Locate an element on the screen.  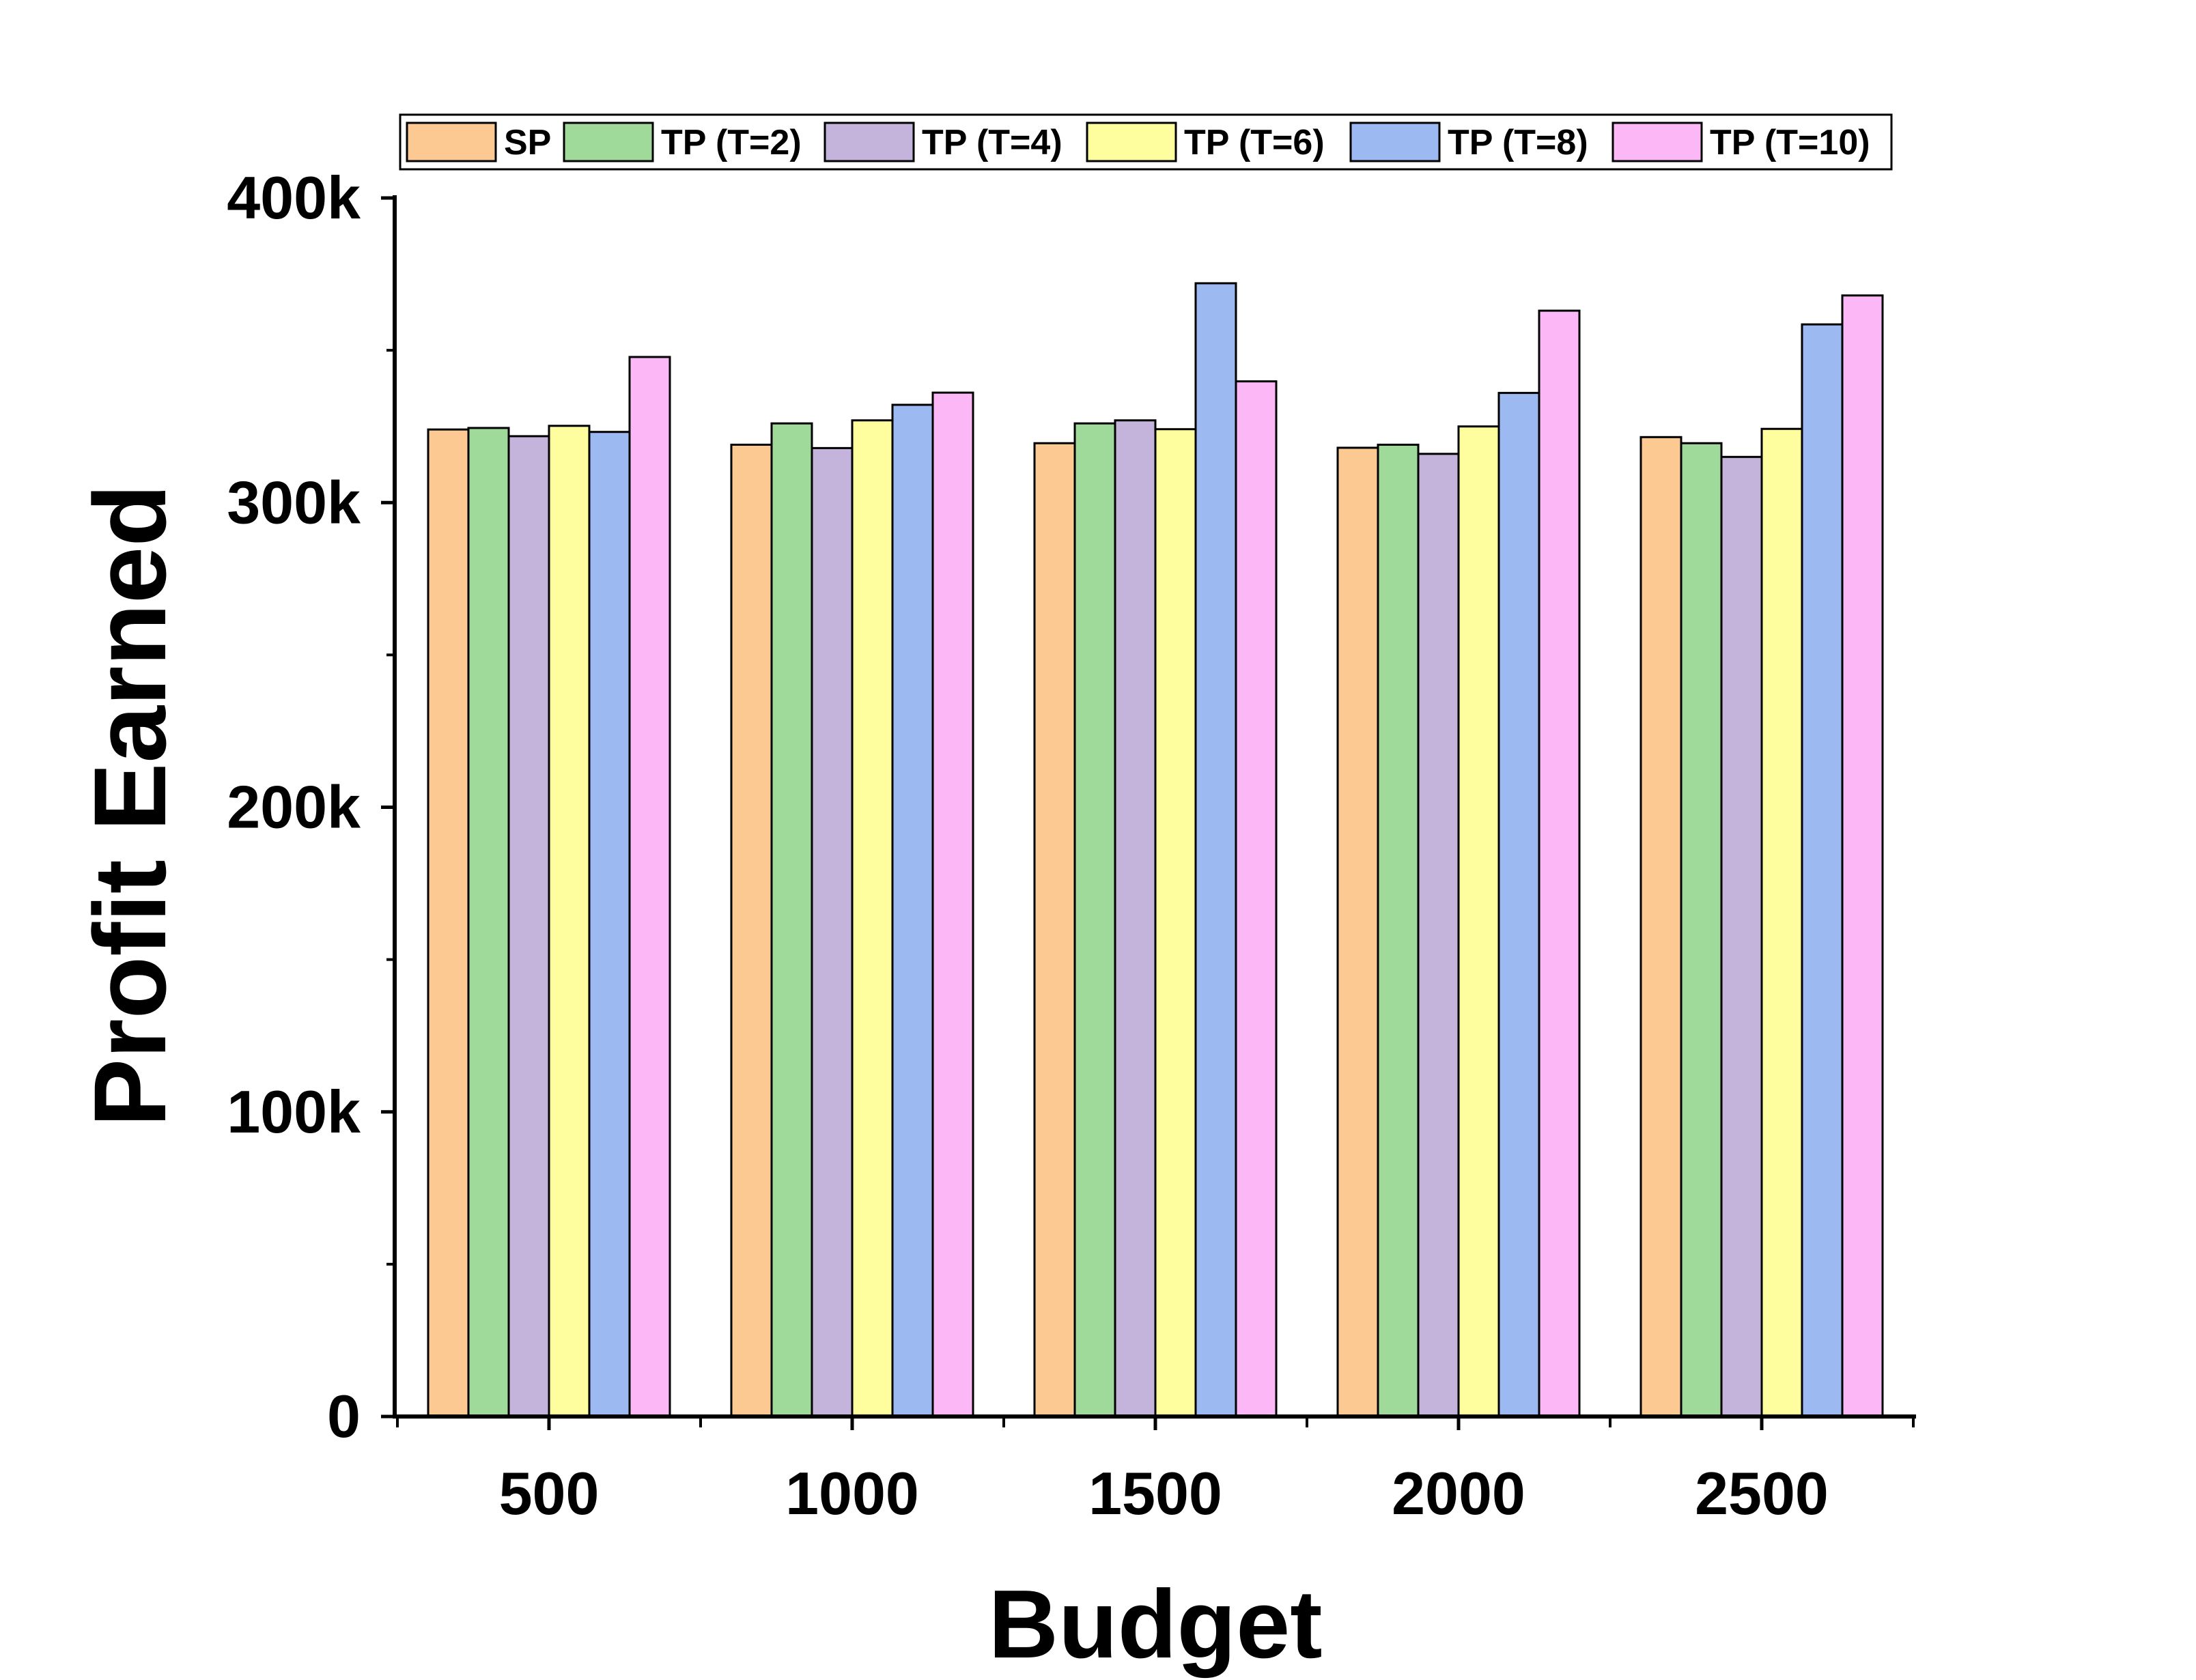
bar-1500-sp is located at coordinates (1055, 930).